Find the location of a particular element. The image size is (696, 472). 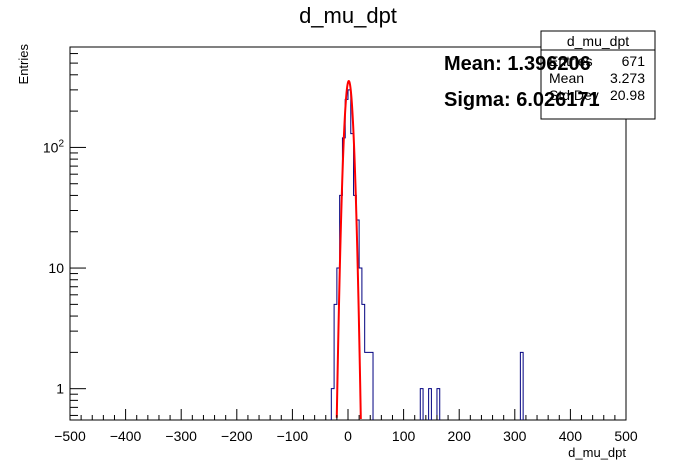

x-tick-label: 100 is located at coordinates (404, 436).